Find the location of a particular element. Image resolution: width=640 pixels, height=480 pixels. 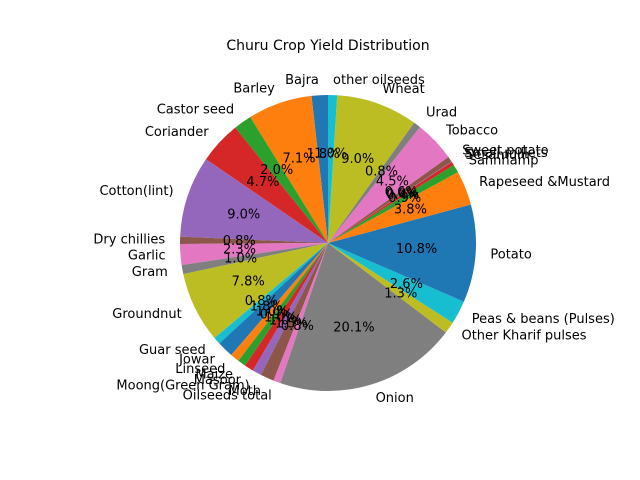

pie-slice-other-kharif-pulses is located at coordinates (390, 288).